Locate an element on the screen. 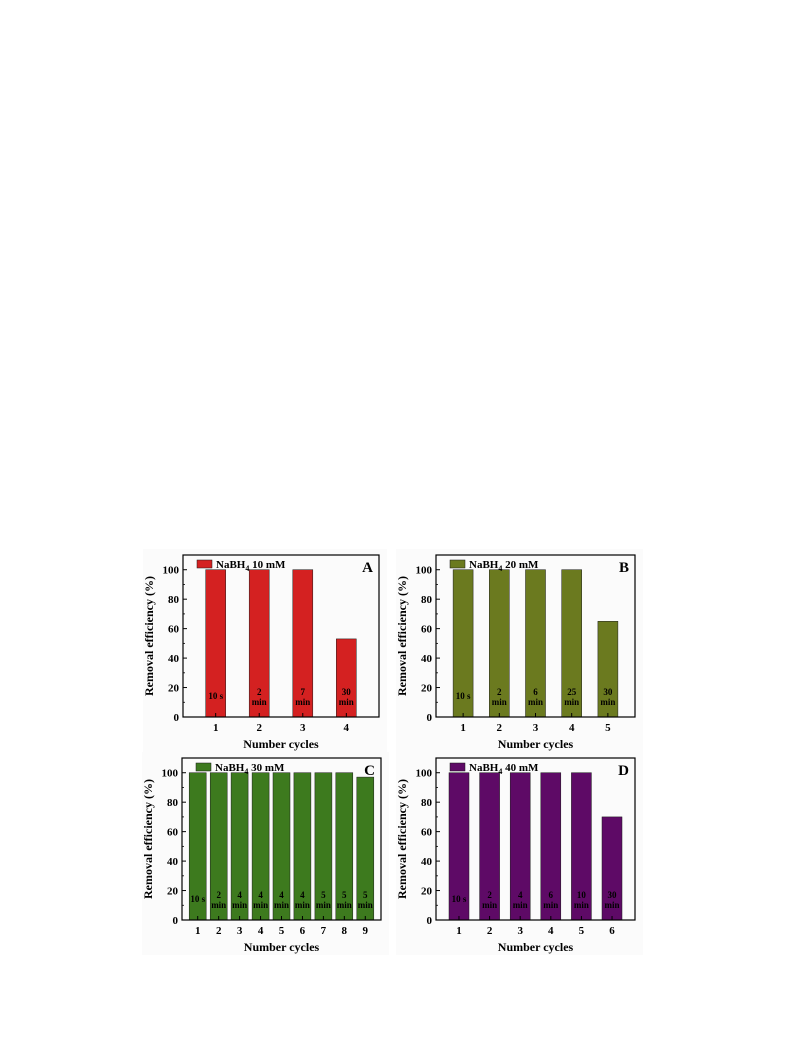 The image size is (793, 1057). bar-label-line: 25 is located at coordinates (572, 692).